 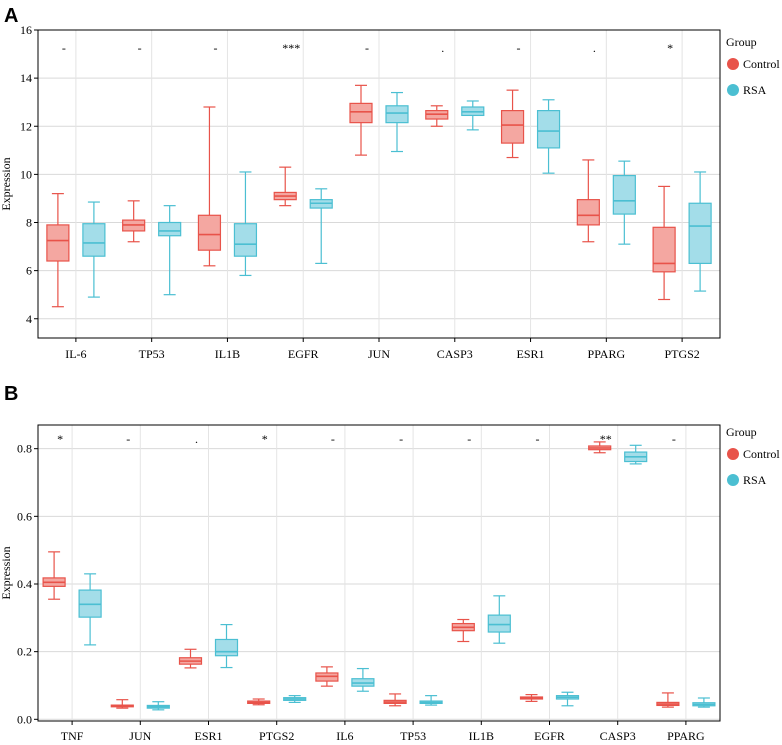 What do you see at coordinates (11, 16) in the screenshot?
I see `panel-label-a: A` at bounding box center [11, 16].